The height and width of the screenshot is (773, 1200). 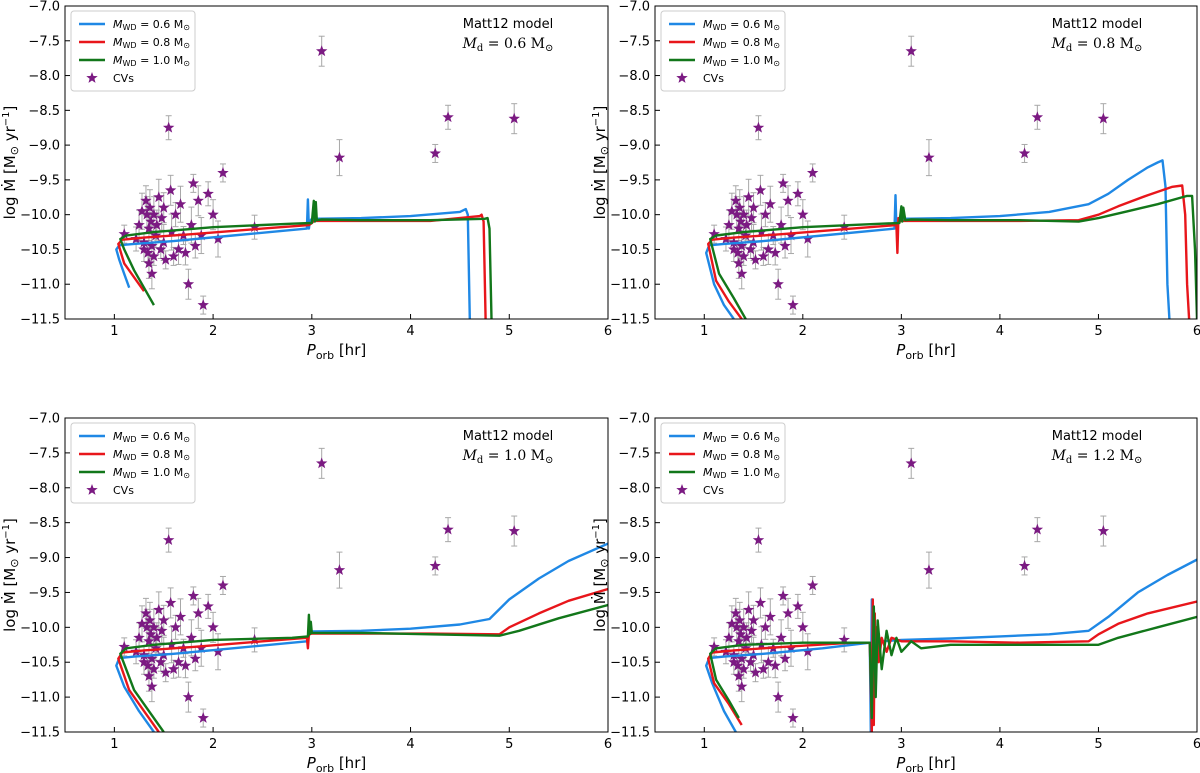 I want to click on donor-mass-label: Md = 0.8 M⊙, so click(x=1097, y=45).